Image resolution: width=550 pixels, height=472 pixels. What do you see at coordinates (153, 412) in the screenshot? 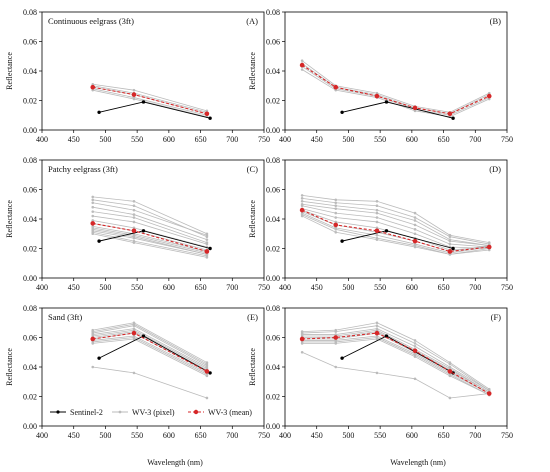
I see `legend-label: WV-3 (pixel)` at bounding box center [153, 412].